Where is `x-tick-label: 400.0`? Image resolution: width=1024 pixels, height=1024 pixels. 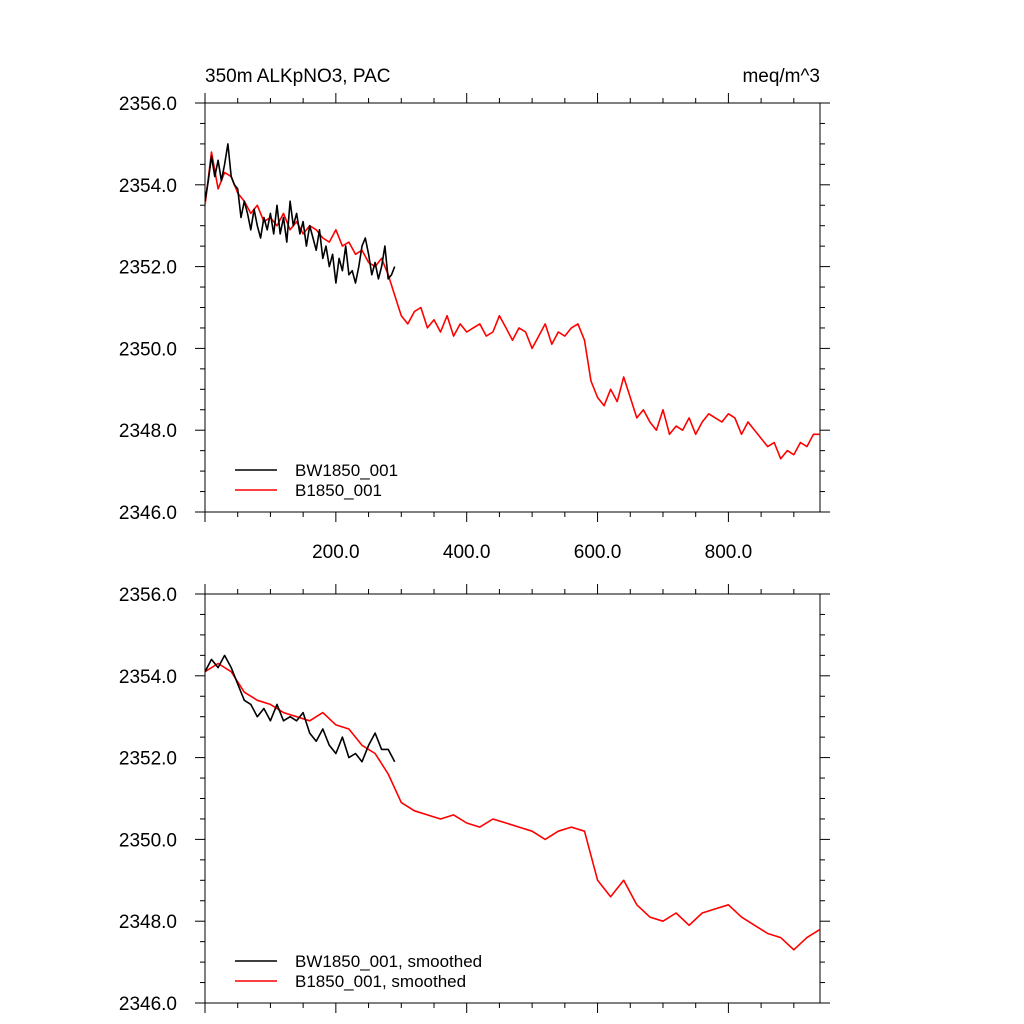
x-tick-label: 400.0 is located at coordinates (467, 552).